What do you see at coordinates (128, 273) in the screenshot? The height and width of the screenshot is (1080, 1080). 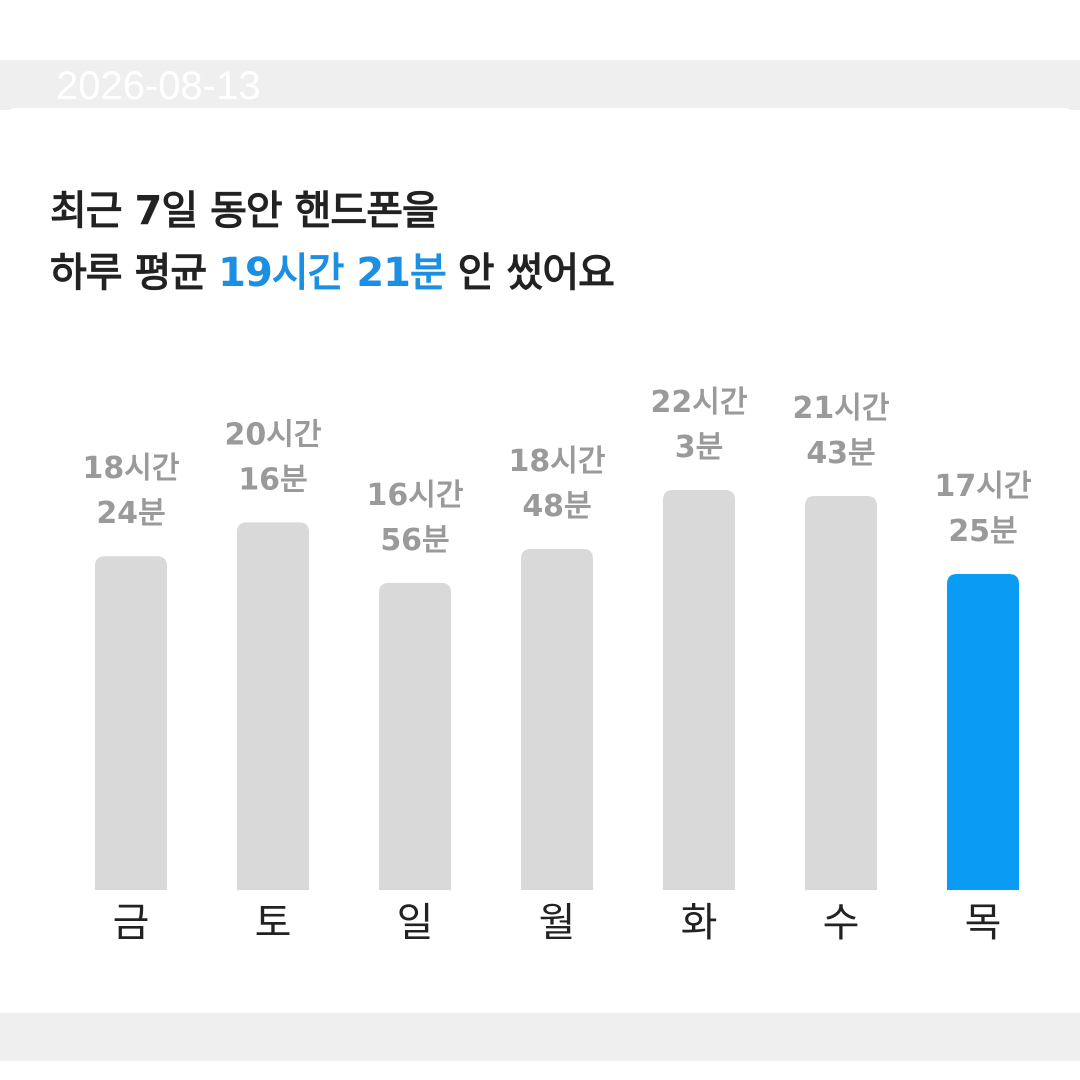 I see `headline-text: 하루 평균` at bounding box center [128, 273].